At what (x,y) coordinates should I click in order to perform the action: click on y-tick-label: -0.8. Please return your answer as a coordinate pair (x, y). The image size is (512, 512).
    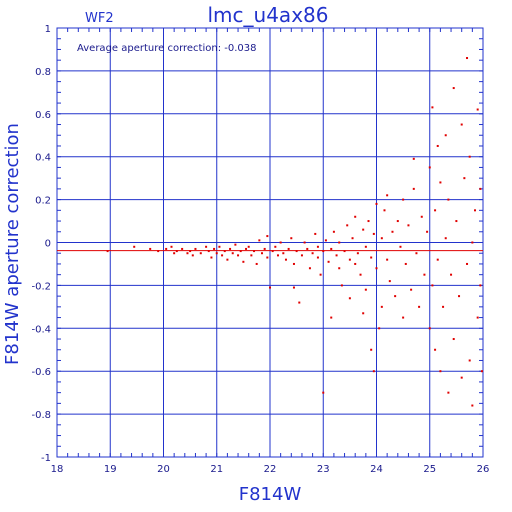
    Looking at the image, I should click on (41, 415).